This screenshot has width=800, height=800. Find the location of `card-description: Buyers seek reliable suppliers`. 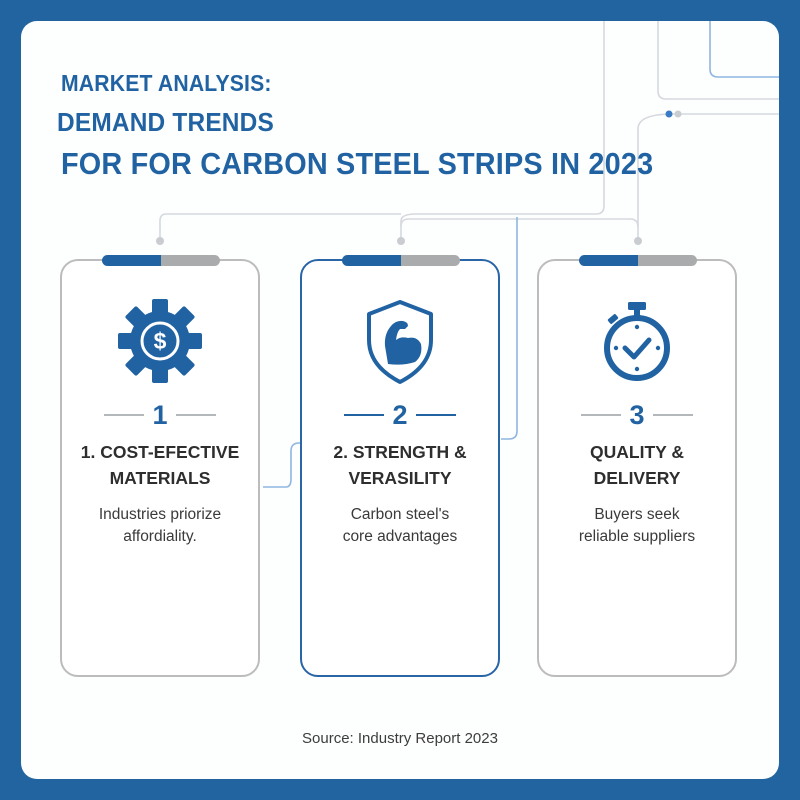

card-description: Buyers seek reliable suppliers is located at coordinates (637, 526).